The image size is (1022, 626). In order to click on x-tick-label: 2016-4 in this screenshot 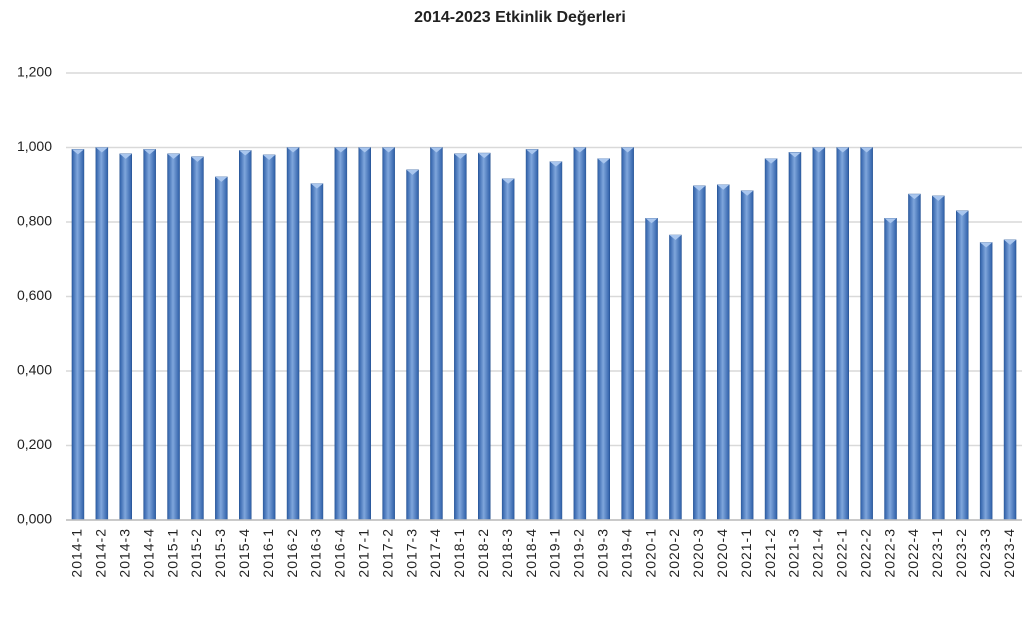, I will do `click(340, 553)`.